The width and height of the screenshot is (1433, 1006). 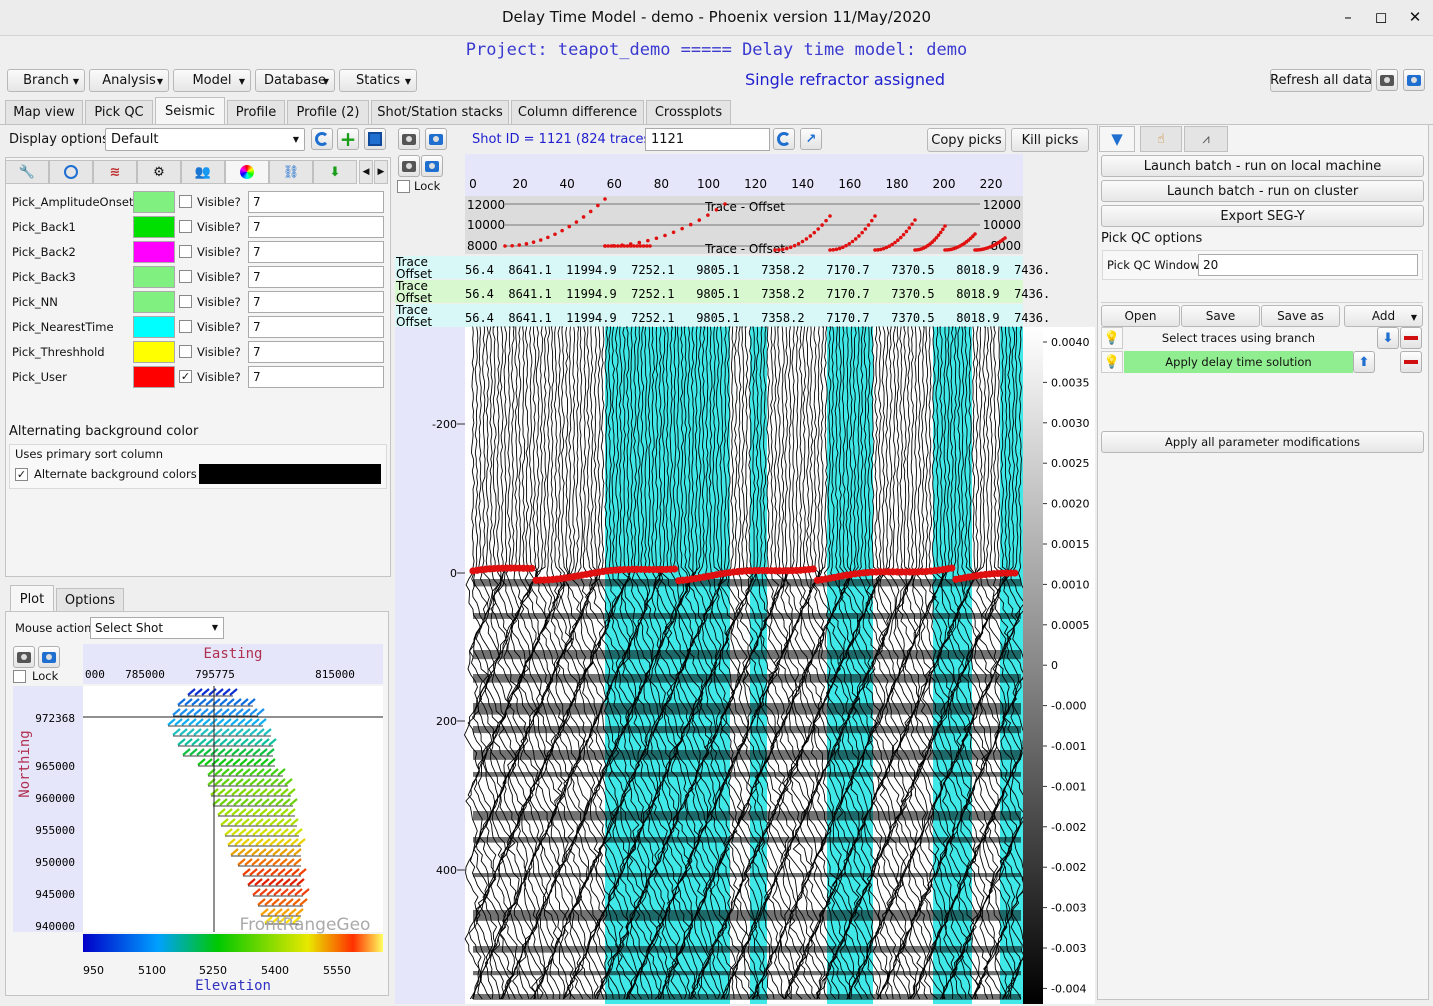 I want to click on arrow-up-icon: ⬆, so click(x=1364, y=362).